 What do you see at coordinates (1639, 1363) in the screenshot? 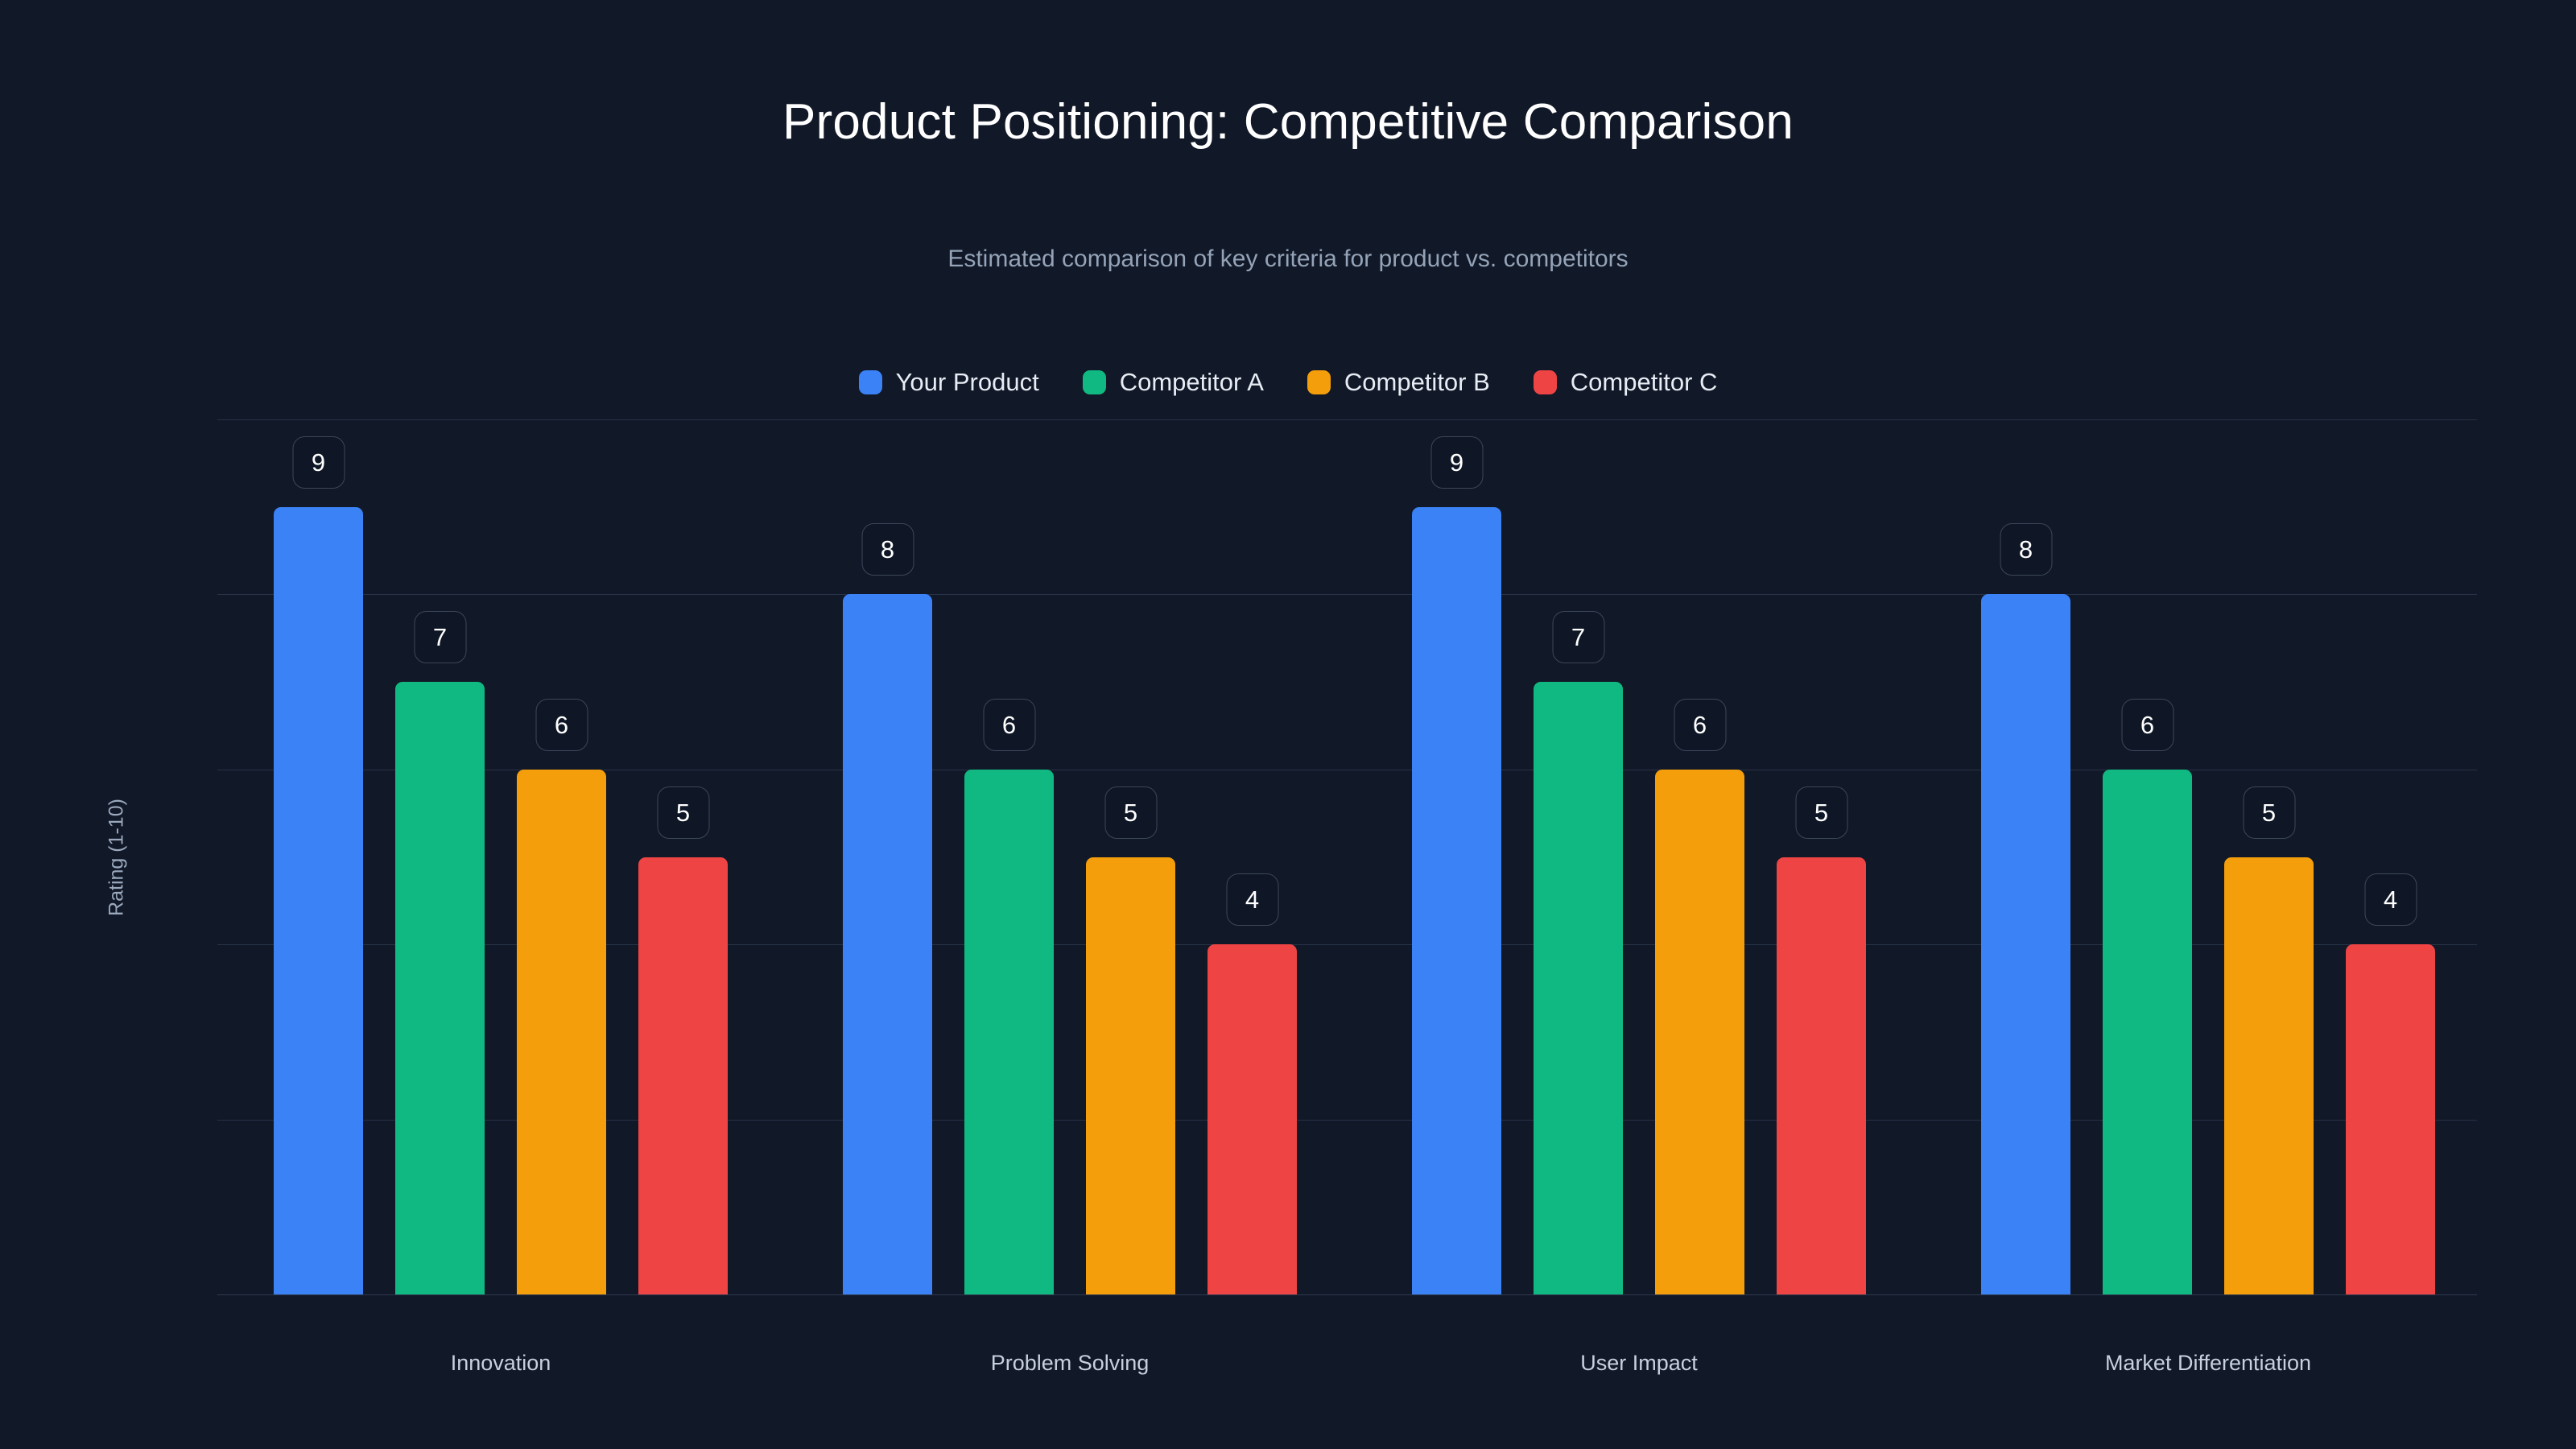
I see `x-axis-category-label: User Impact` at bounding box center [1639, 1363].